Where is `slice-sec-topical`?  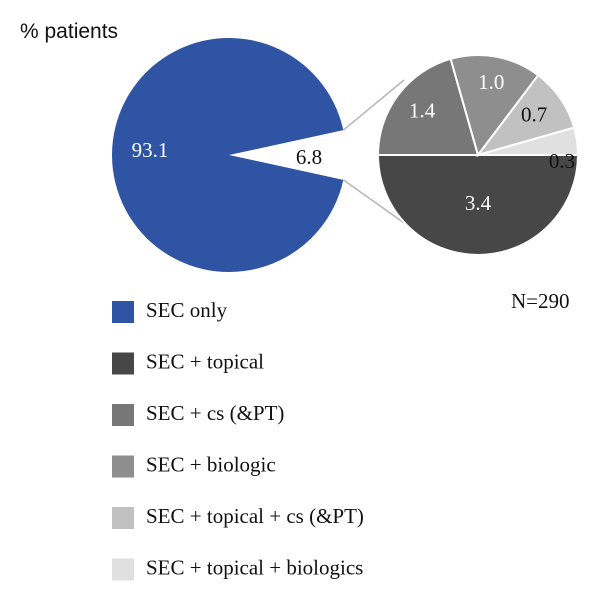 slice-sec-topical is located at coordinates (478, 205).